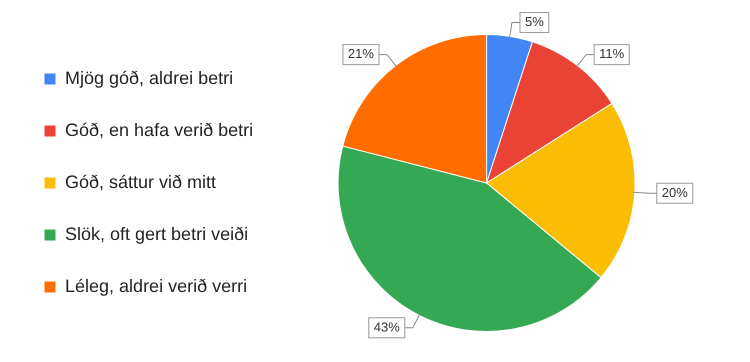  What do you see at coordinates (675, 192) in the screenshot?
I see `data-label: 20%` at bounding box center [675, 192].